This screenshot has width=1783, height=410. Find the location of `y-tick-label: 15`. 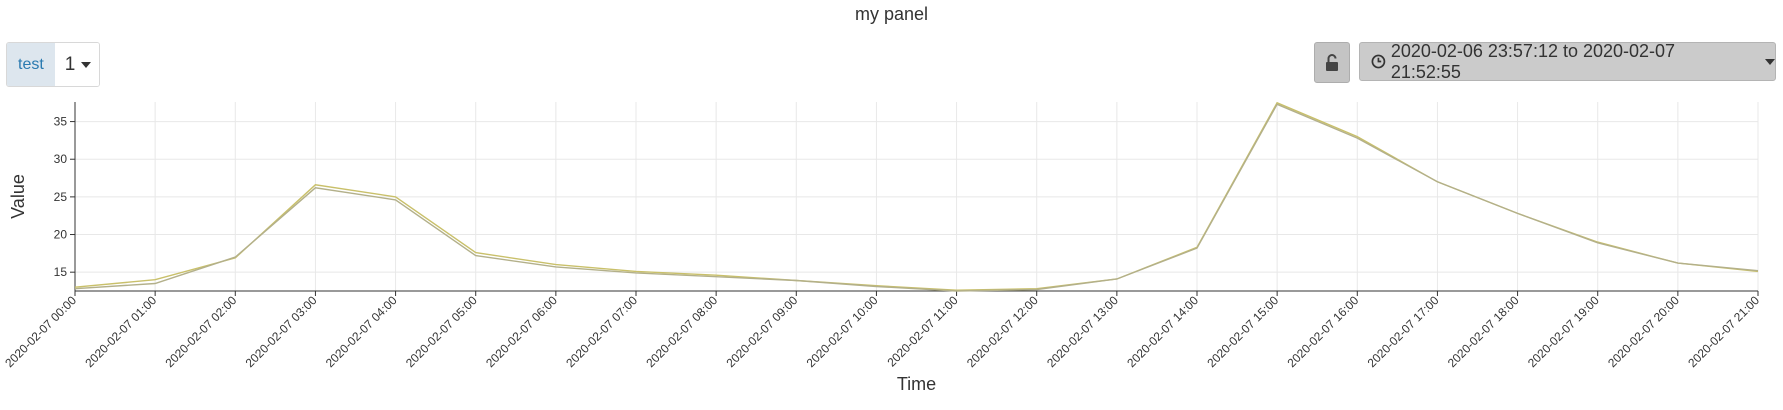

y-tick-label: 15 is located at coordinates (61, 272).